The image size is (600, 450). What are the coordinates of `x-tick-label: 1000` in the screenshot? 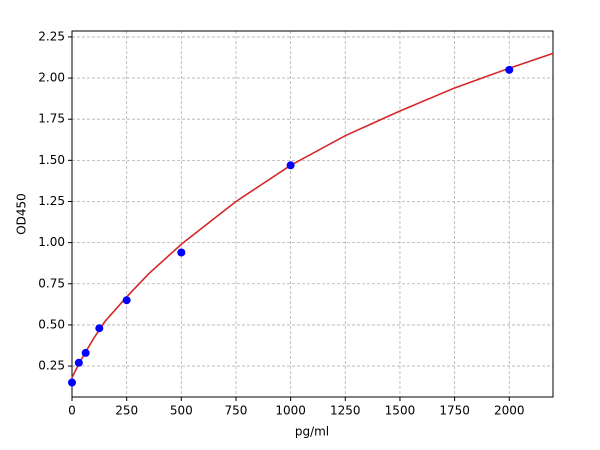 It's located at (290, 411).